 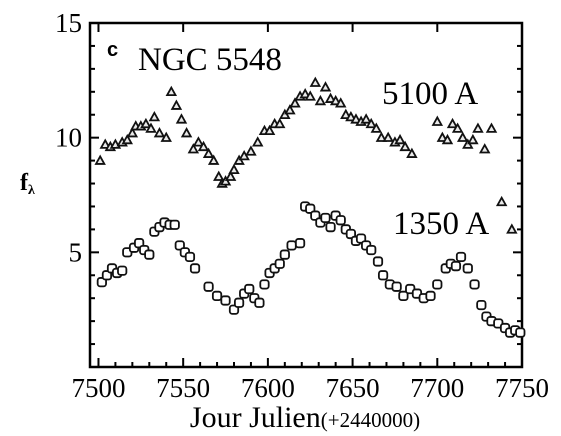 I want to click on x-tick-label: 7750, so click(x=522, y=388).